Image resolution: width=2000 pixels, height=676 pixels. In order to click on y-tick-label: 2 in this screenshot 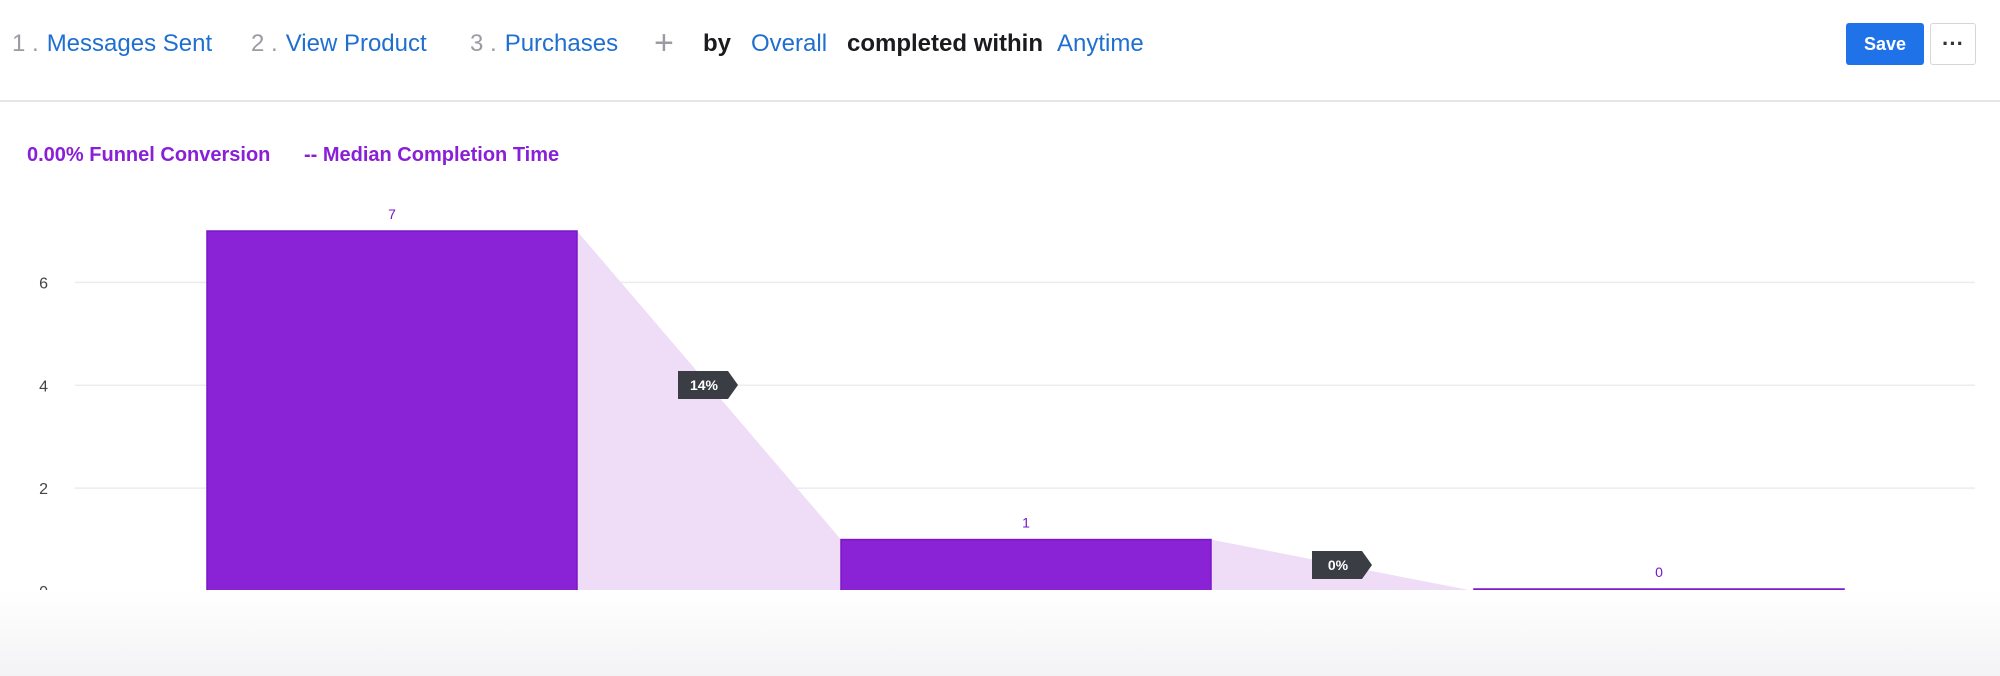, I will do `click(43, 489)`.